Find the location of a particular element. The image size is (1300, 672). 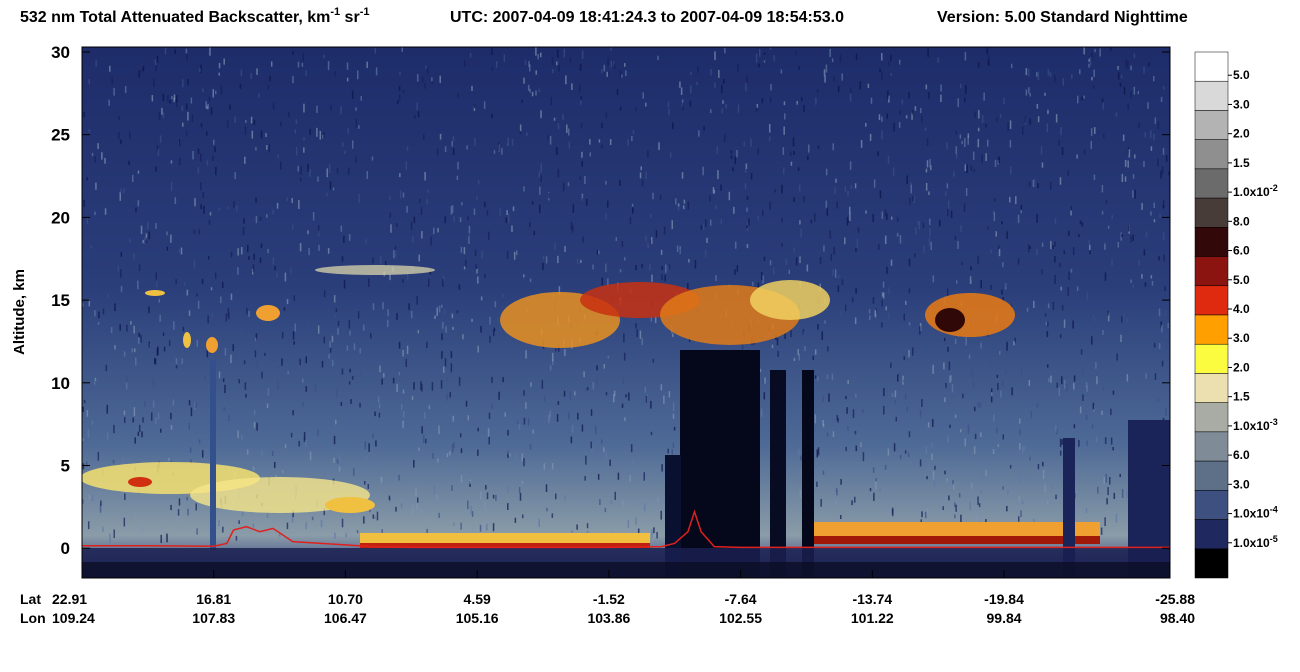

lat-label: -1.52 is located at coordinates (609, 599).